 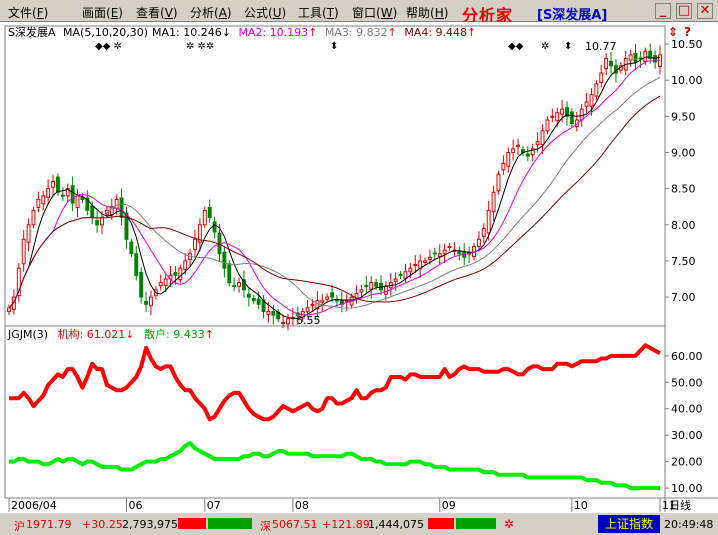 What do you see at coordinates (687, 462) in the screenshot?
I see `indicator-tick-label: 20.00` at bounding box center [687, 462].